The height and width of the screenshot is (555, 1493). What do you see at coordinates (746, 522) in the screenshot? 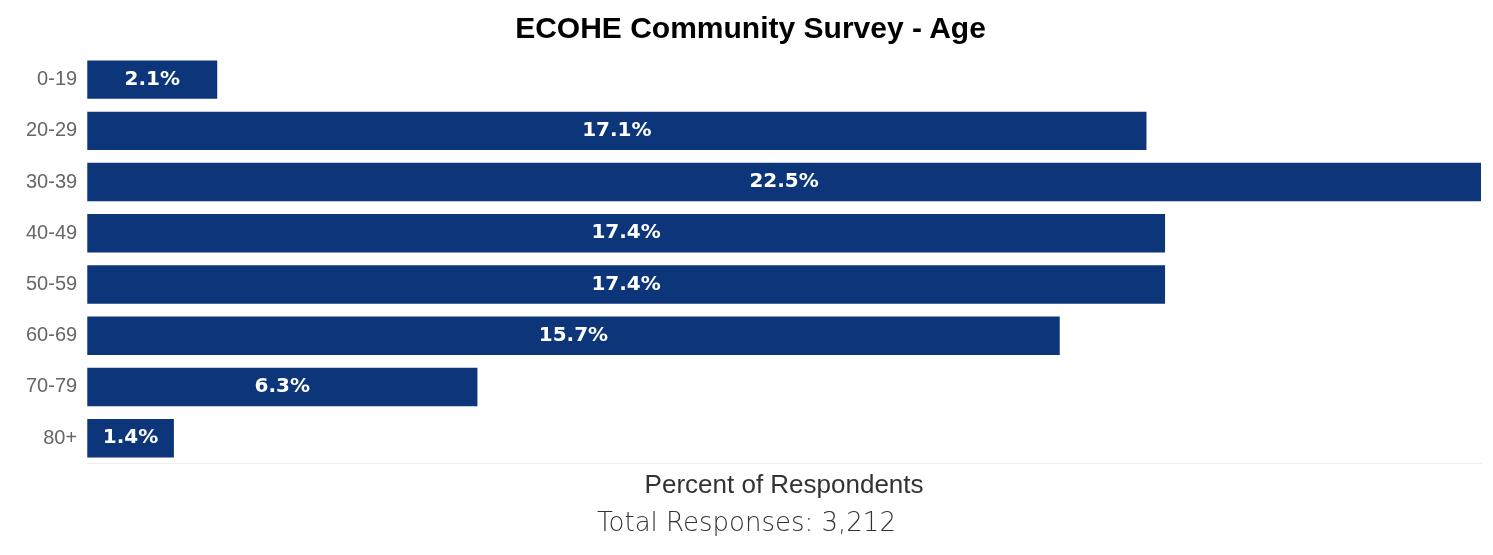
I see `text: Total Responses: 3,212` at bounding box center [746, 522].